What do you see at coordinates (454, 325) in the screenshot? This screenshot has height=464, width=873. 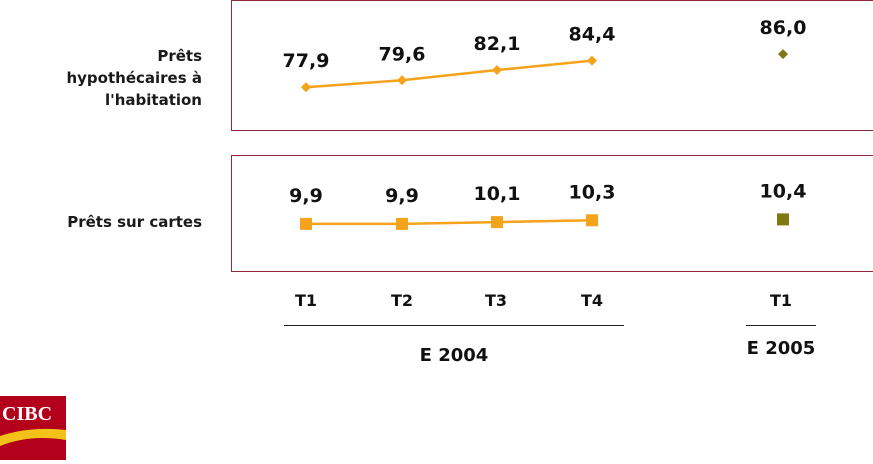 I see `year-2004-rule` at bounding box center [454, 325].